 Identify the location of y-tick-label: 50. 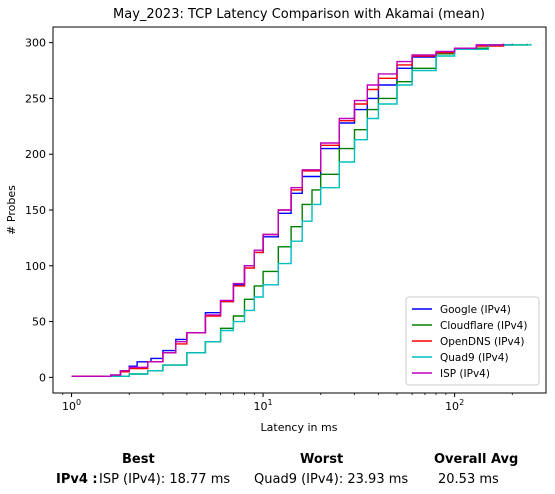
(39, 322).